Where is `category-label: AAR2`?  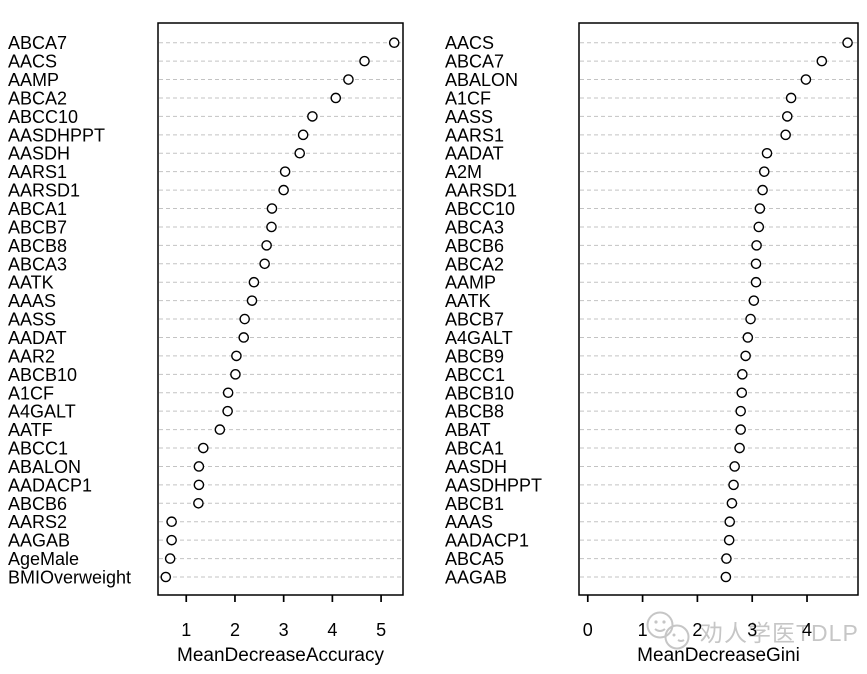 category-label: AAR2 is located at coordinates (31, 356).